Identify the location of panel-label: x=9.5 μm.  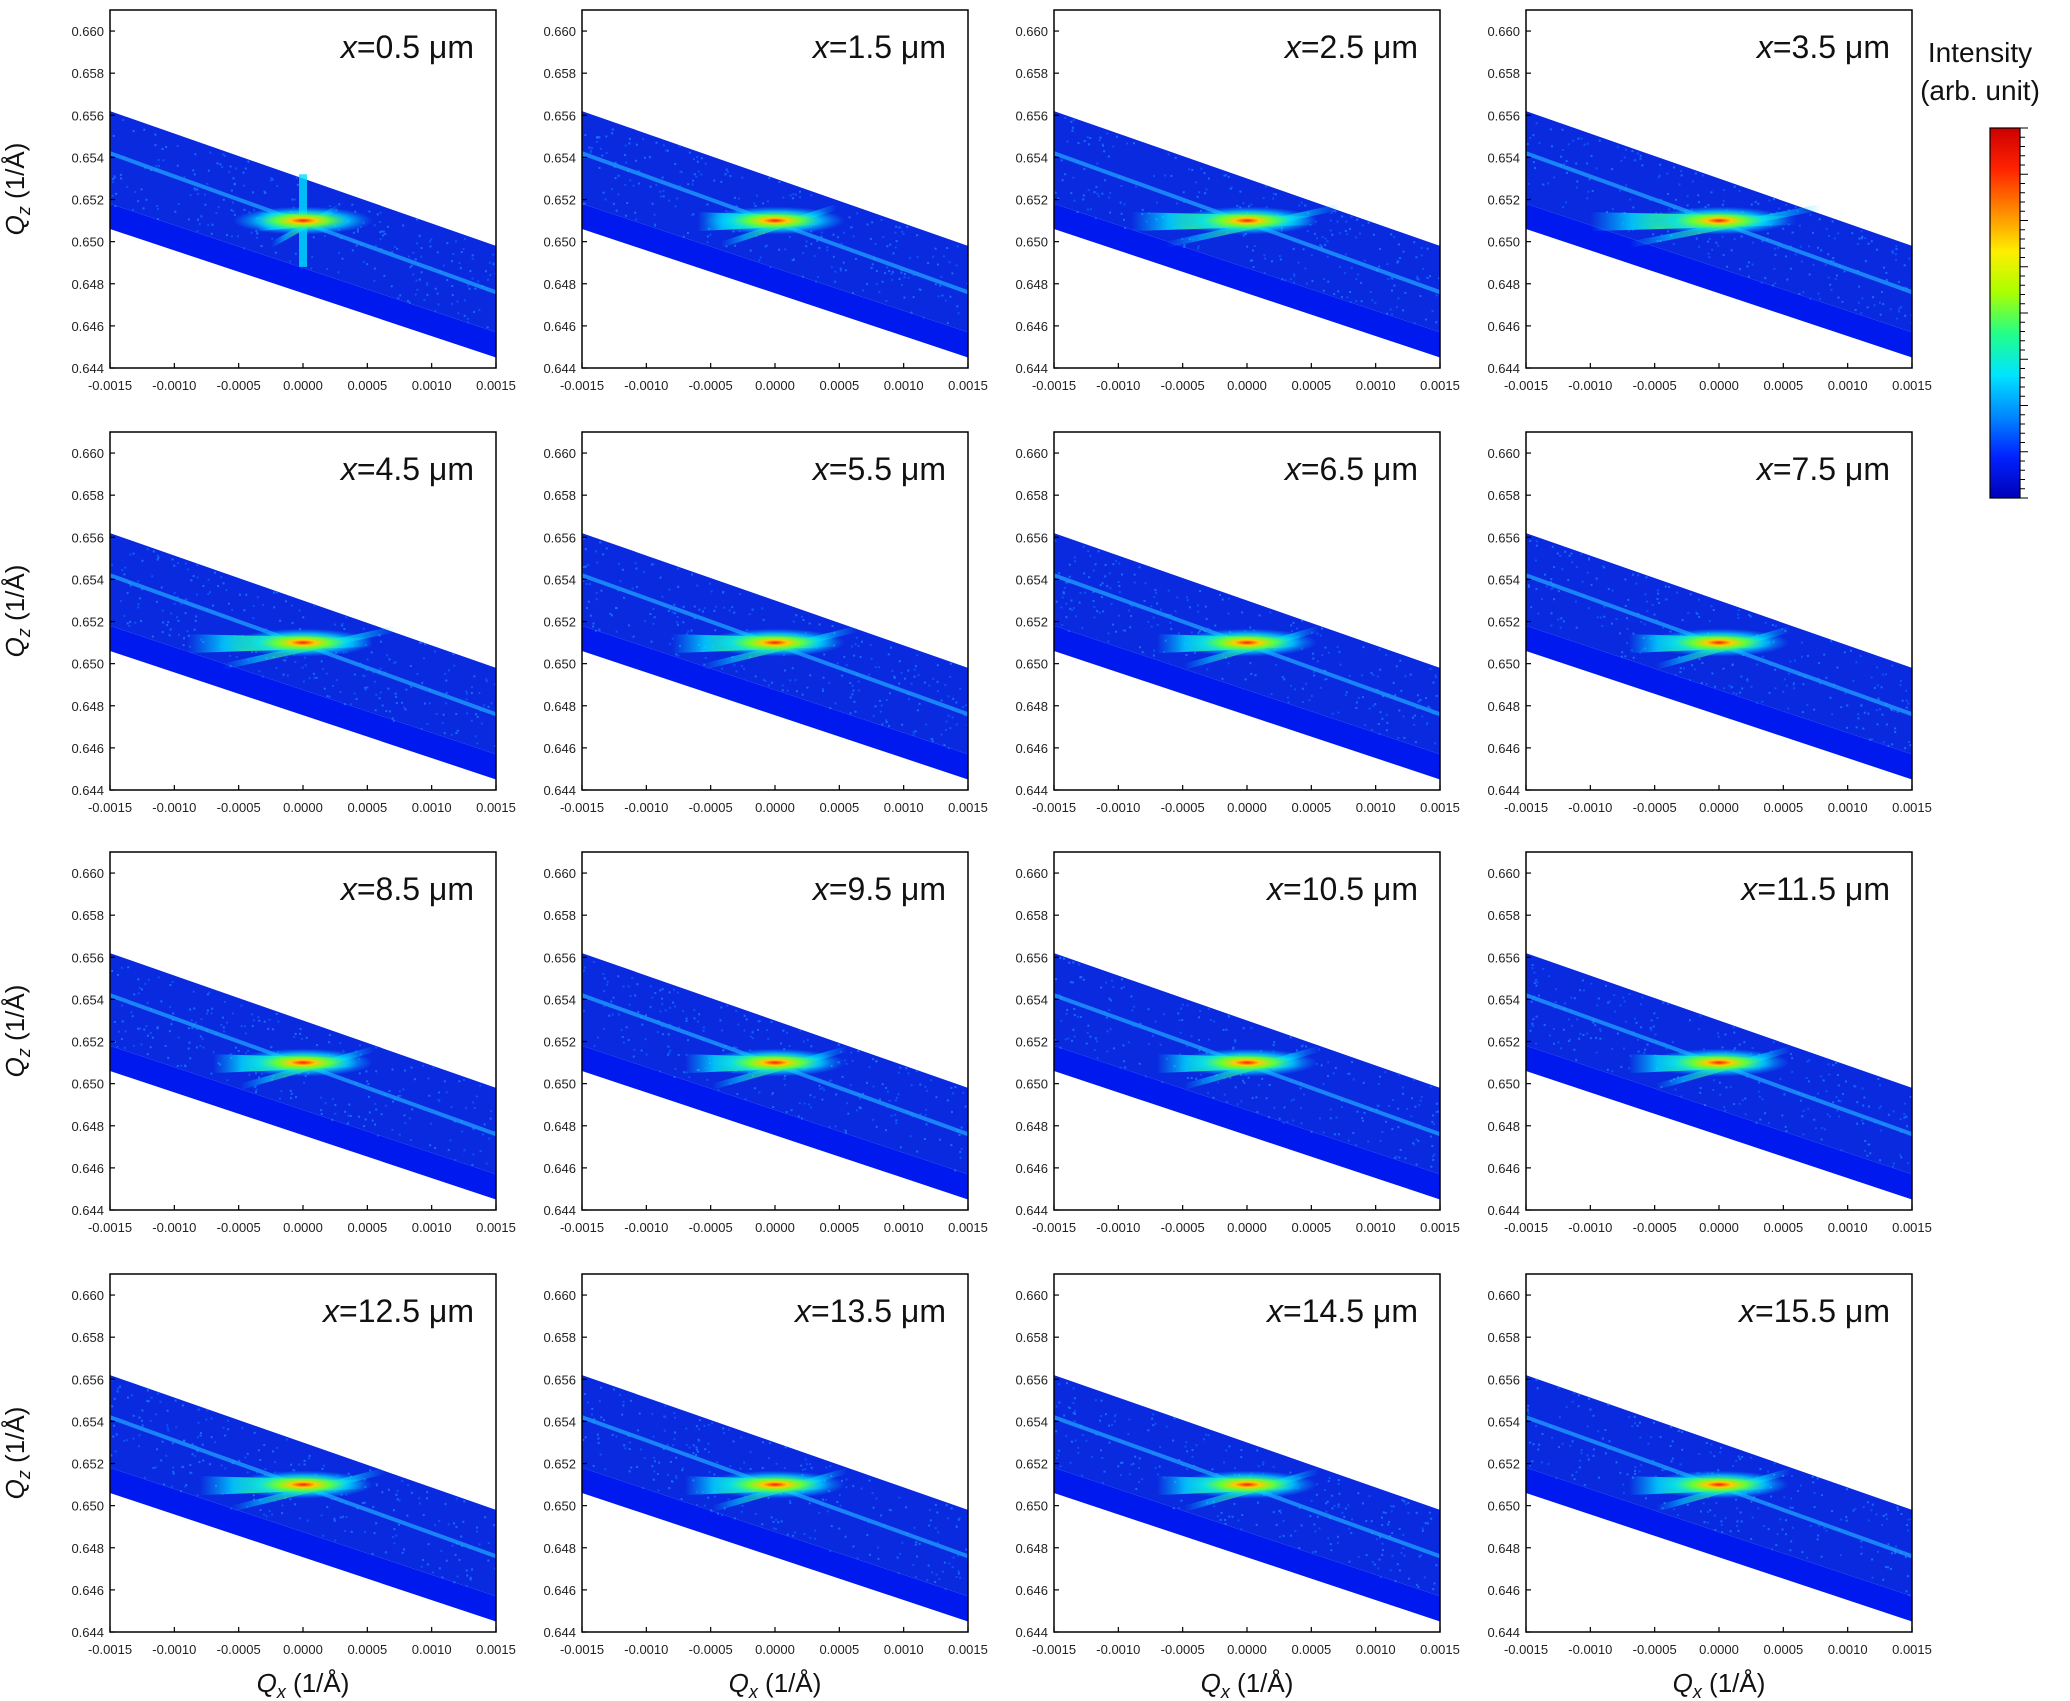
(878, 889).